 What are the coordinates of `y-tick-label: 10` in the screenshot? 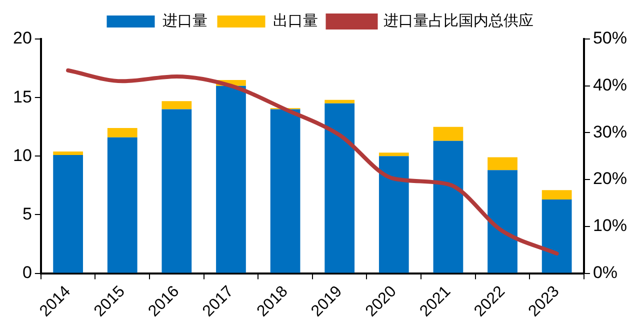 It's located at (22, 155).